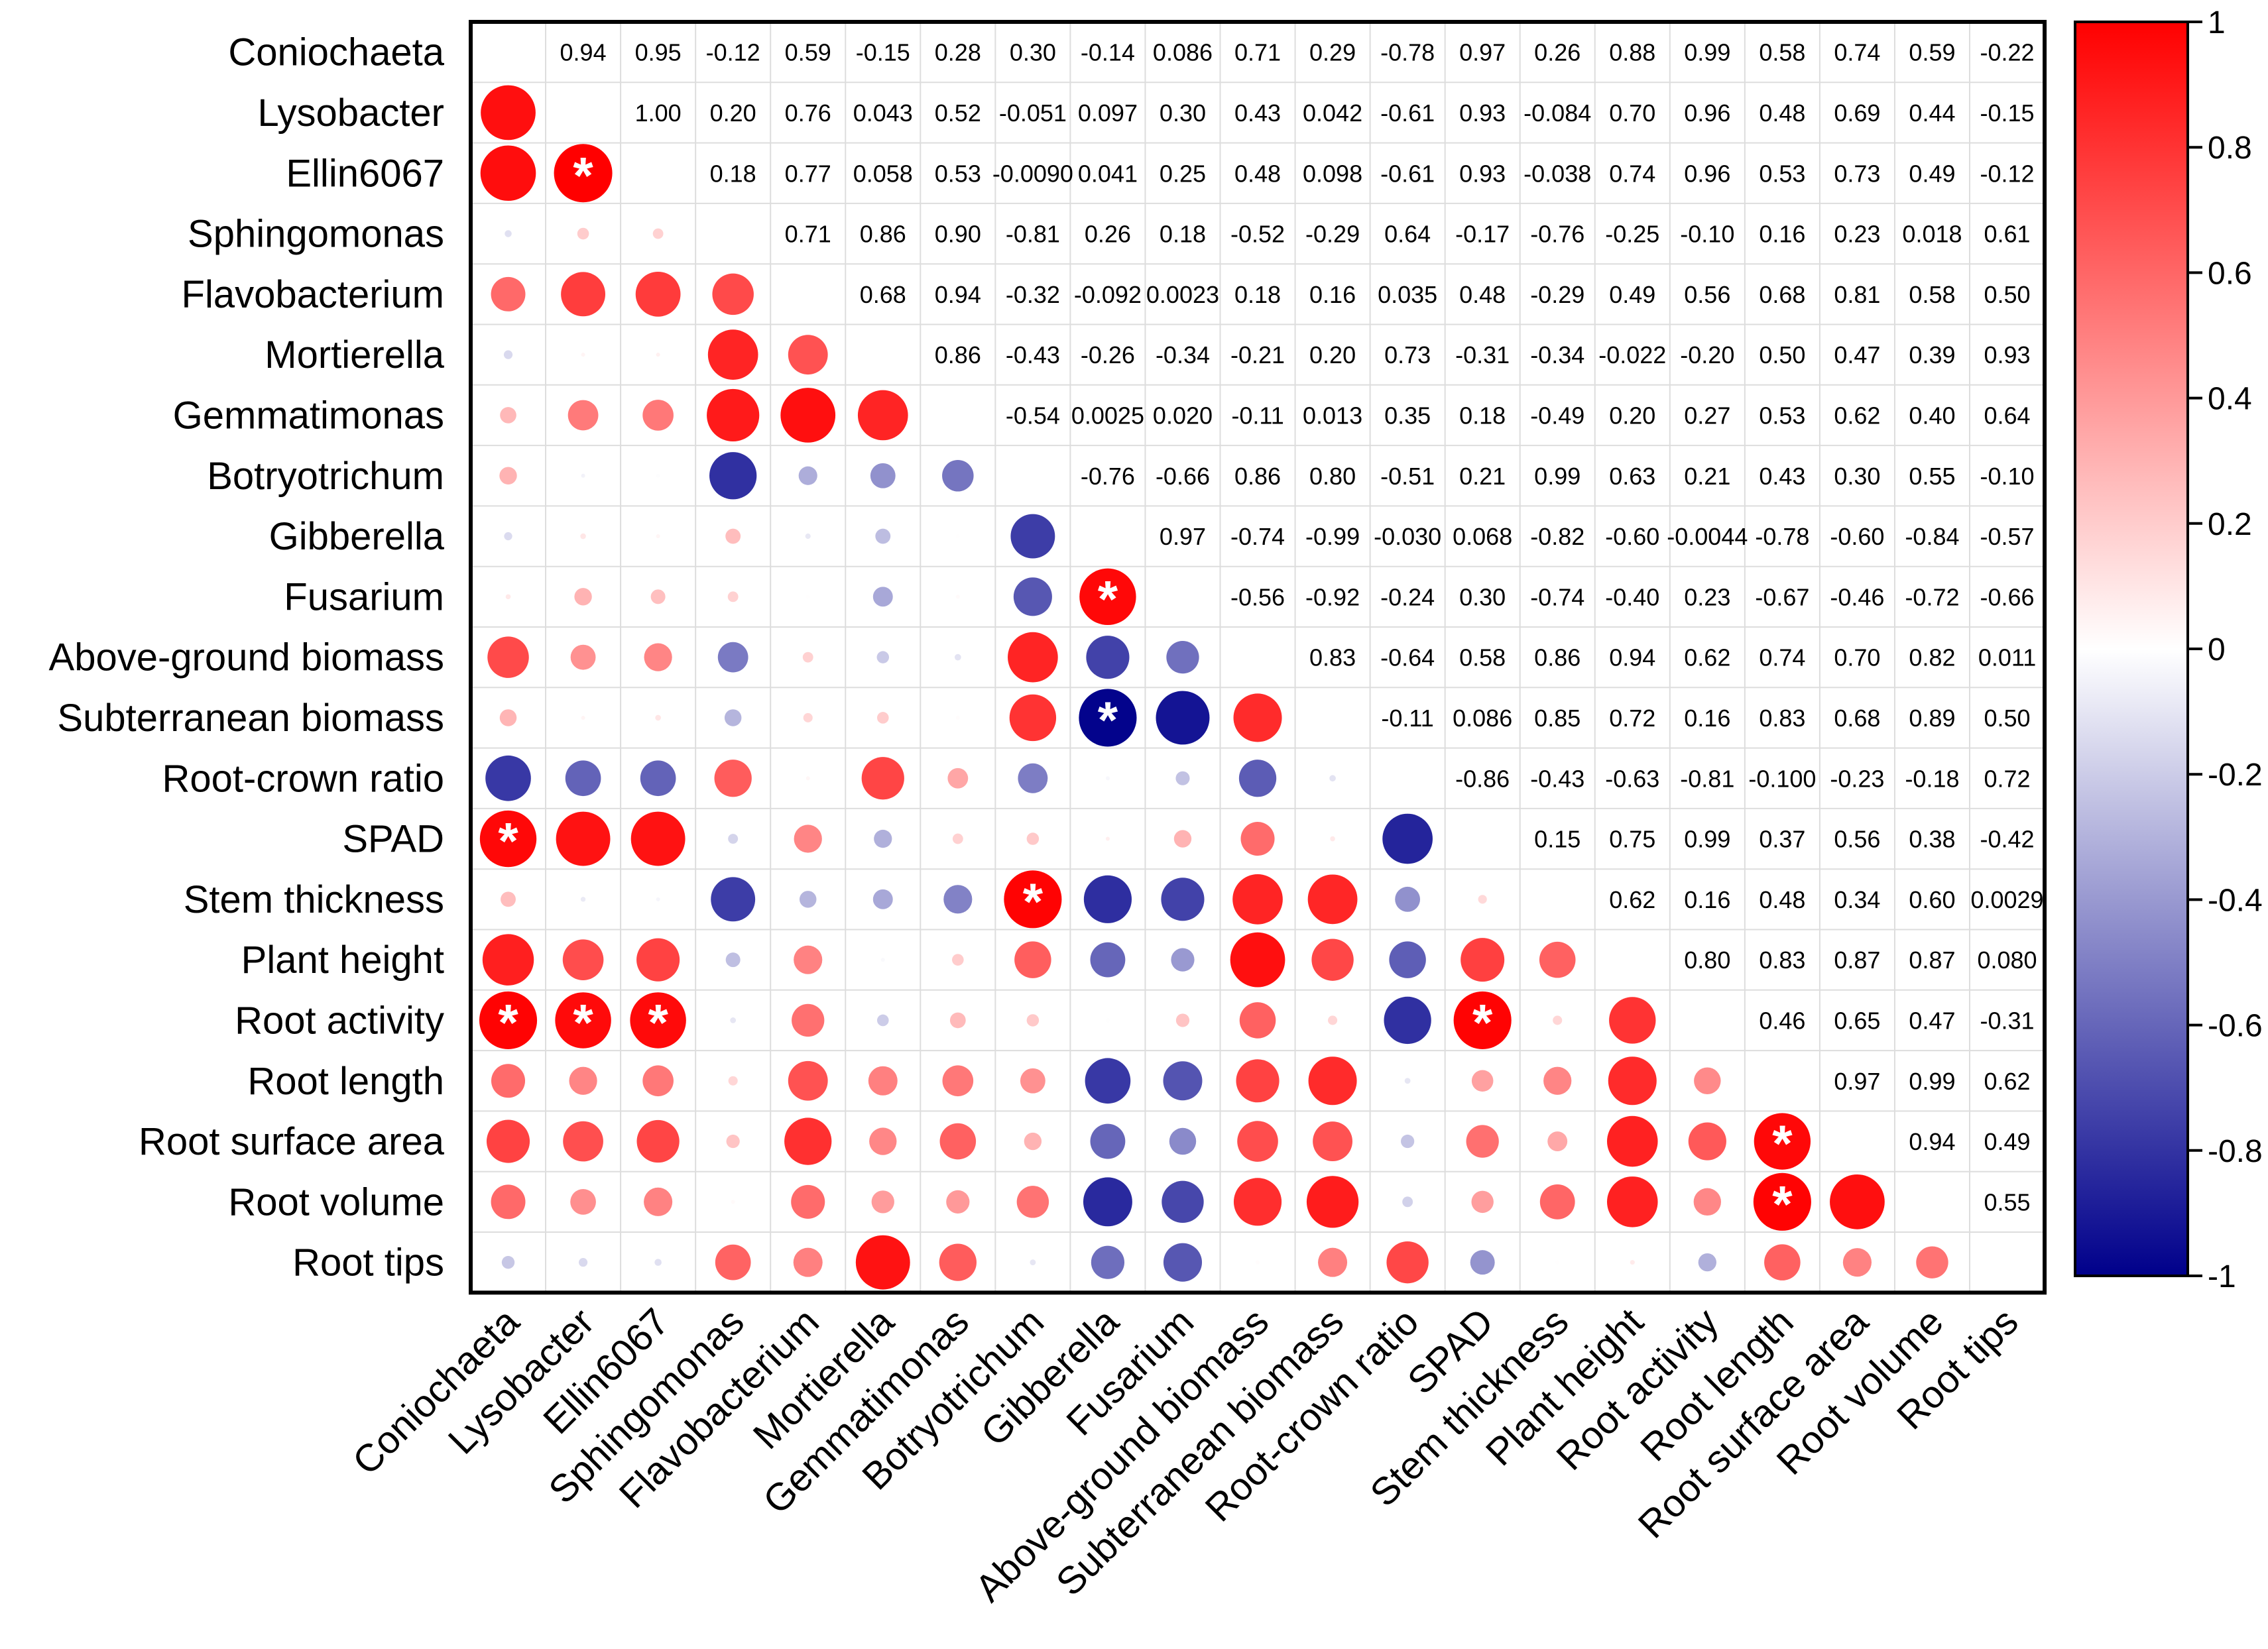 The height and width of the screenshot is (1649, 2268). I want to click on coef-label: 0.93, so click(1482, 113).